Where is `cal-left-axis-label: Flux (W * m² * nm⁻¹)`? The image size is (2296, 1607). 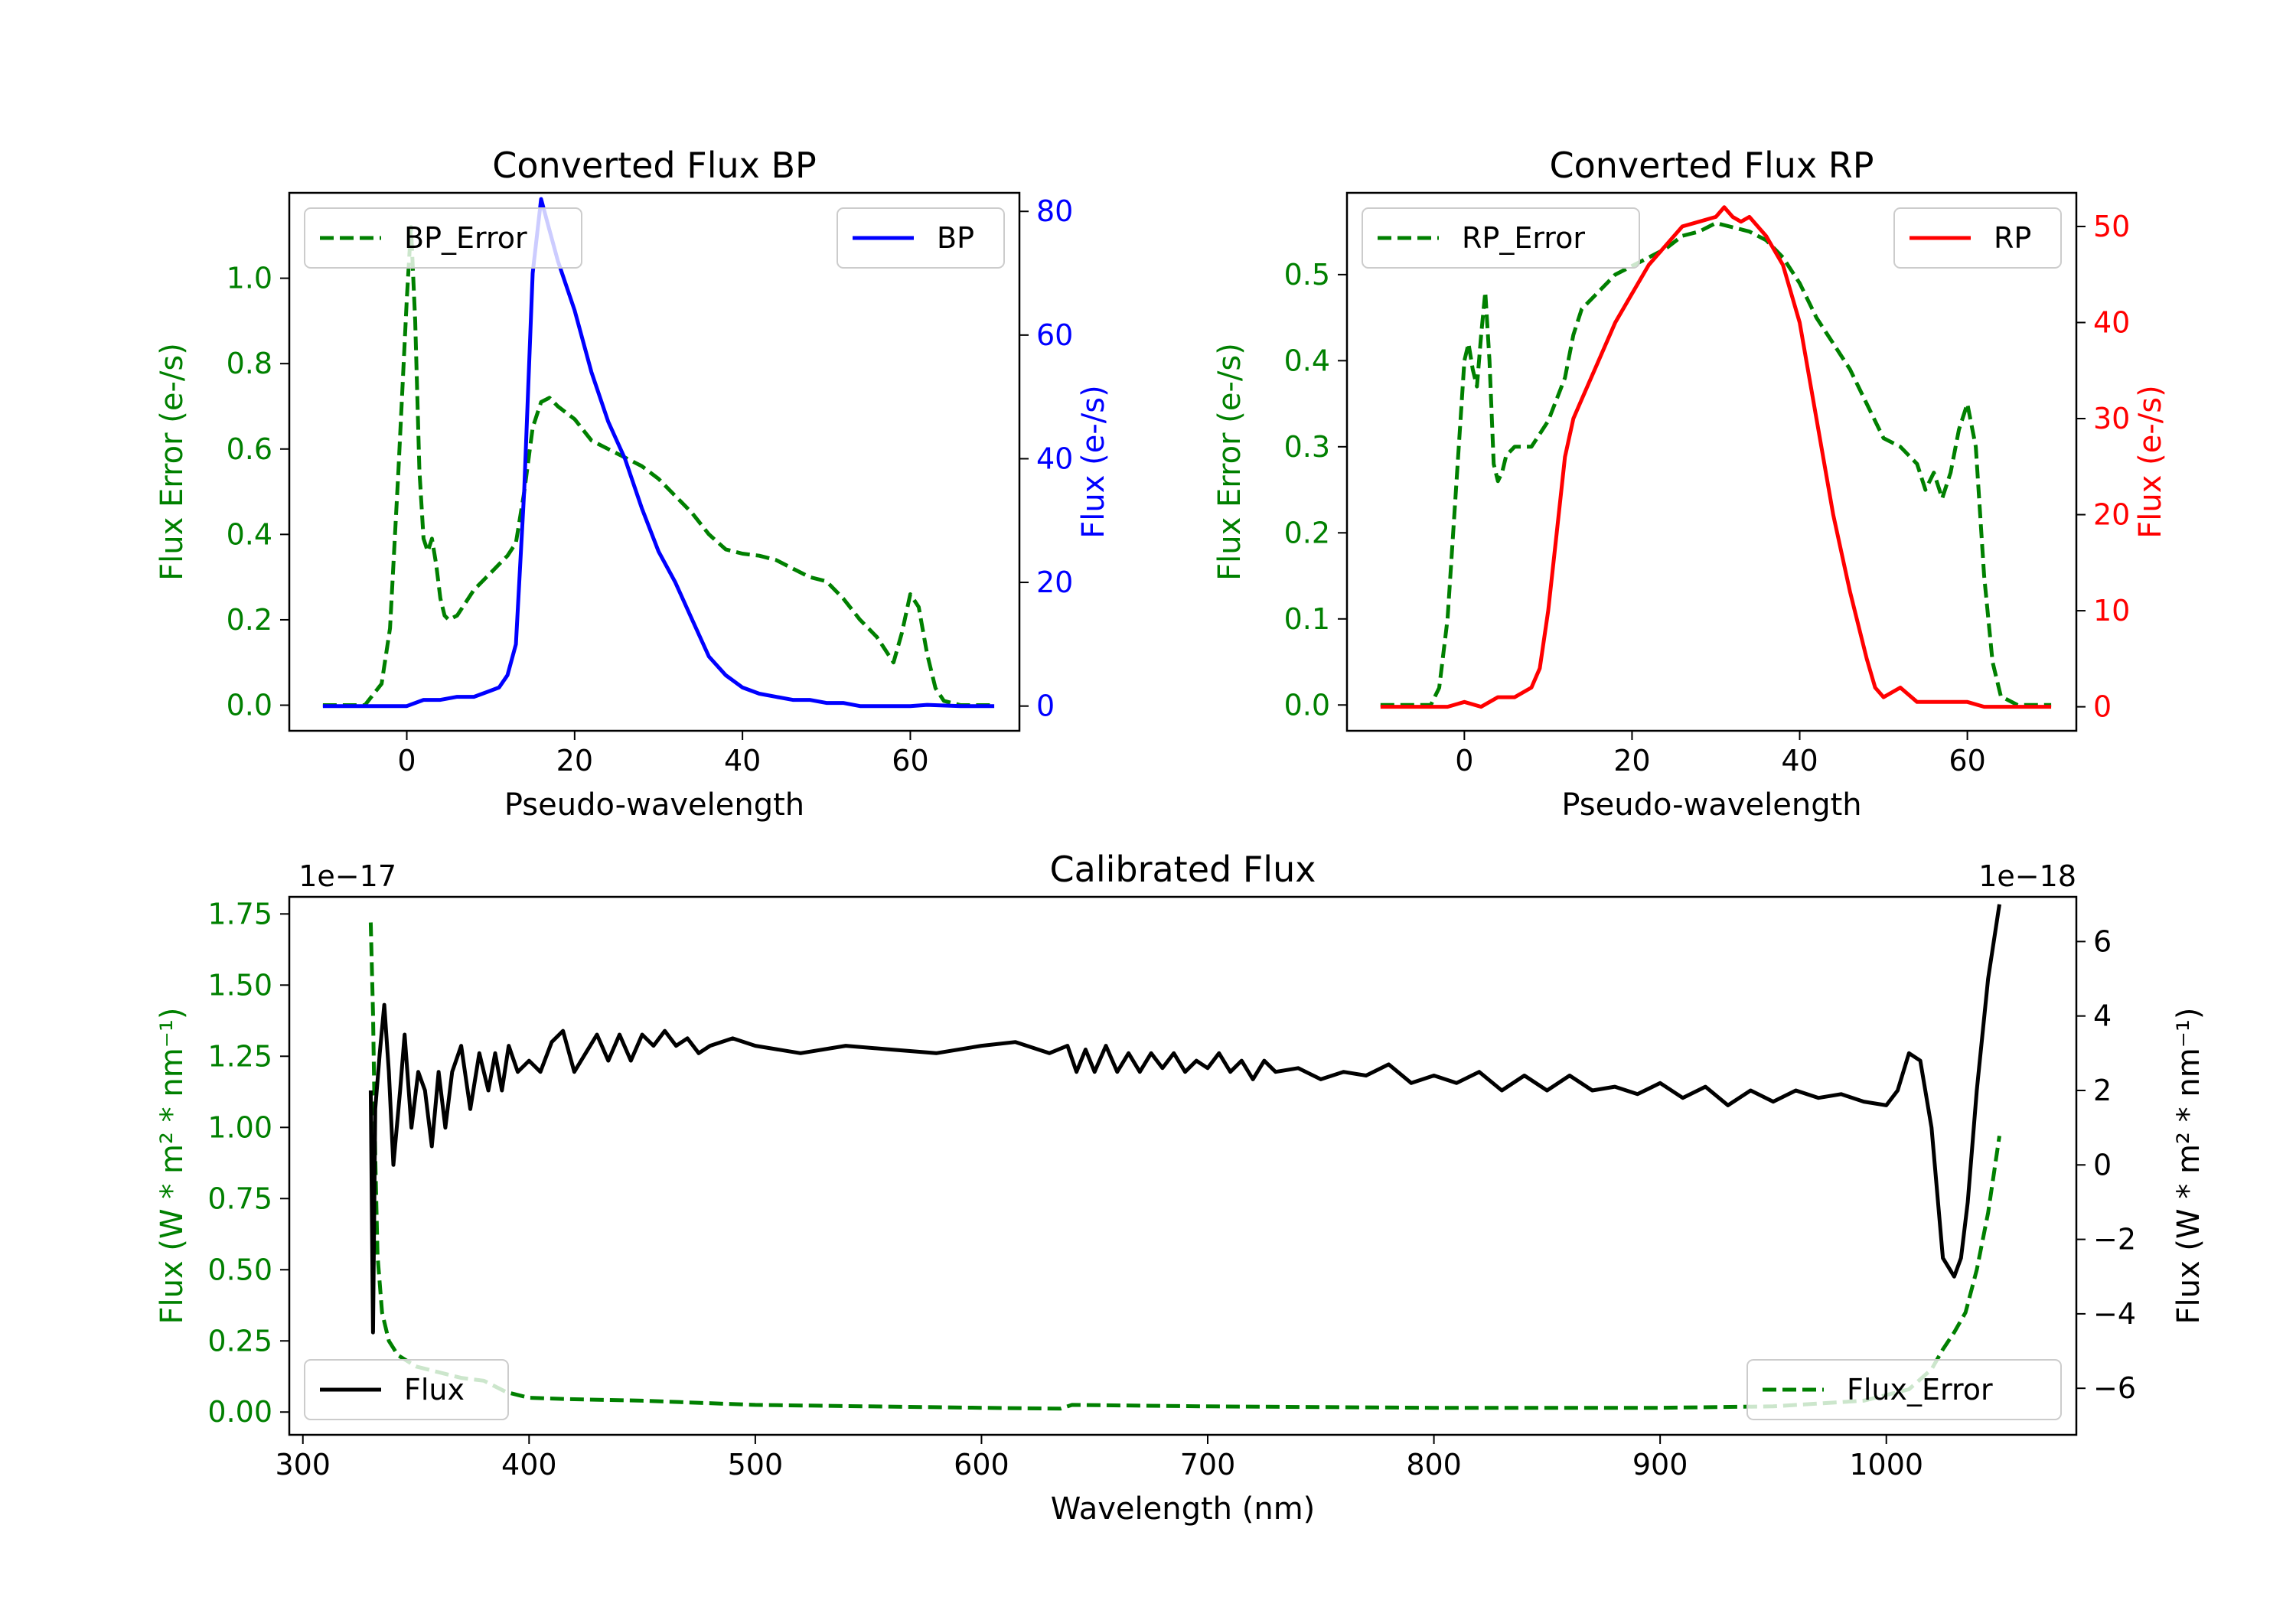 cal-left-axis-label: Flux (W * m² * nm⁻¹) is located at coordinates (172, 1166).